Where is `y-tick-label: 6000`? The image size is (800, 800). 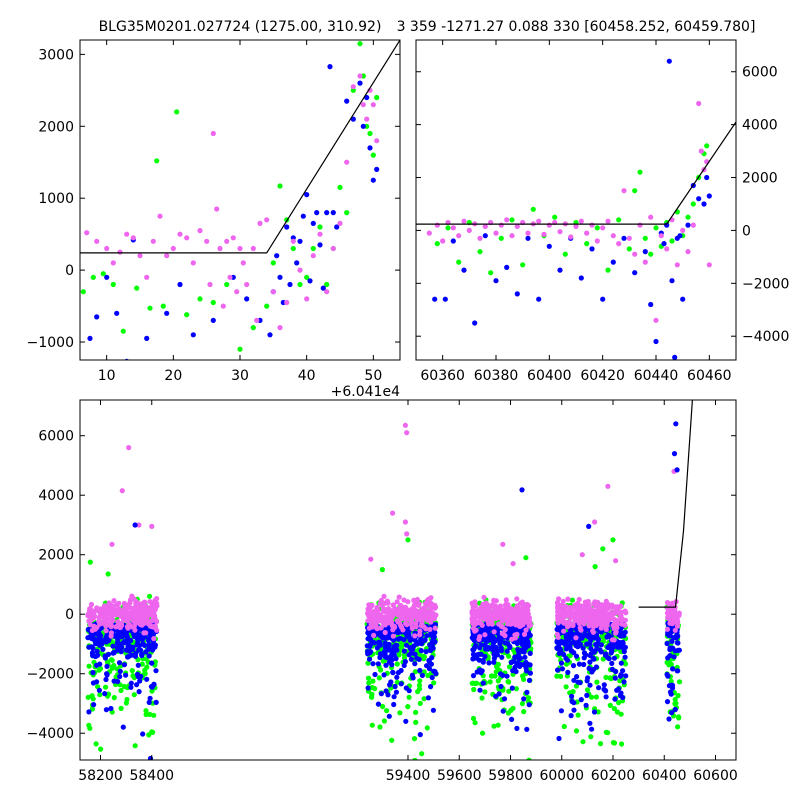 y-tick-label: 6000 is located at coordinates (56, 437).